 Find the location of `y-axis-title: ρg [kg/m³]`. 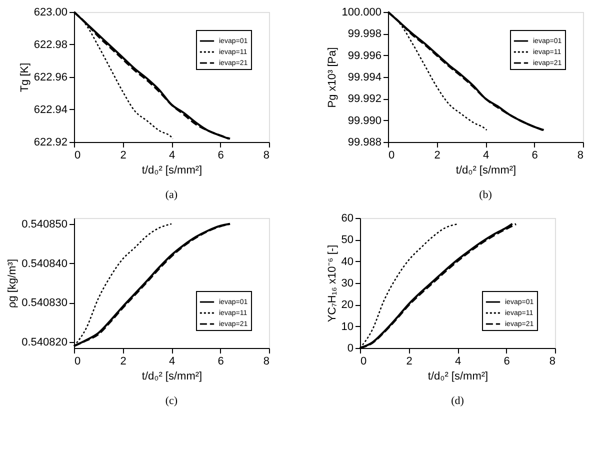

y-axis-title: ρg [kg/m³] is located at coordinates (12, 283).